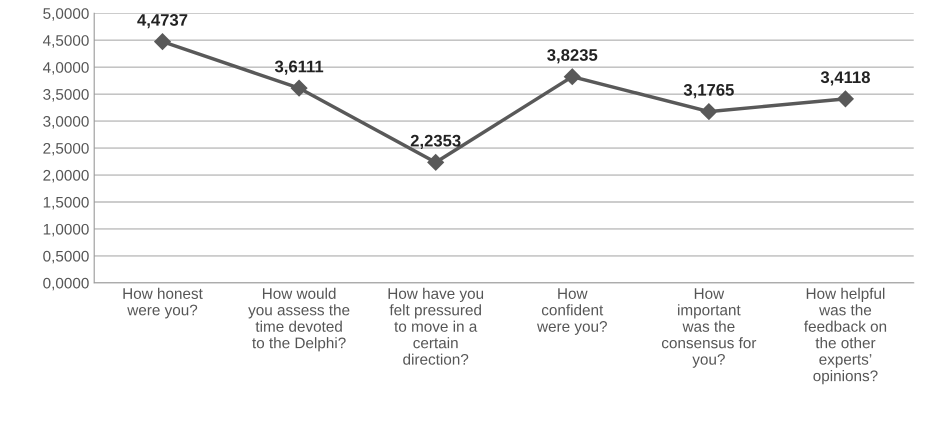  What do you see at coordinates (572, 56) in the screenshot?
I see `data-label: 3,8235` at bounding box center [572, 56].